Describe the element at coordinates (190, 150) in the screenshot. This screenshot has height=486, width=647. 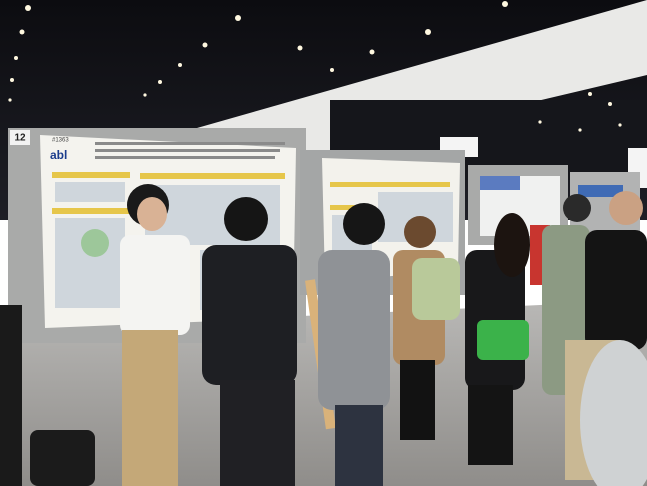
I see `poster-title-lines` at that location.